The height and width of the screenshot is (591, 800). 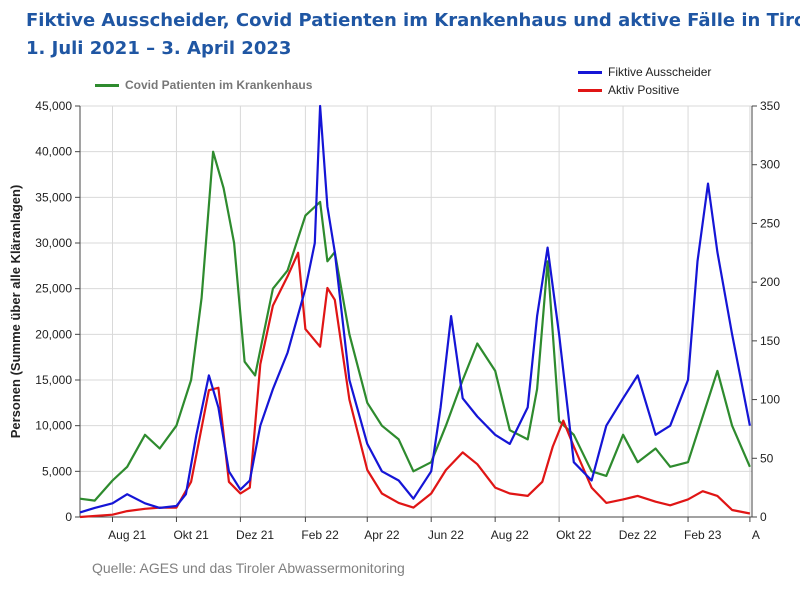 I want to click on x-tick-label: Jun 22, so click(x=446, y=535).